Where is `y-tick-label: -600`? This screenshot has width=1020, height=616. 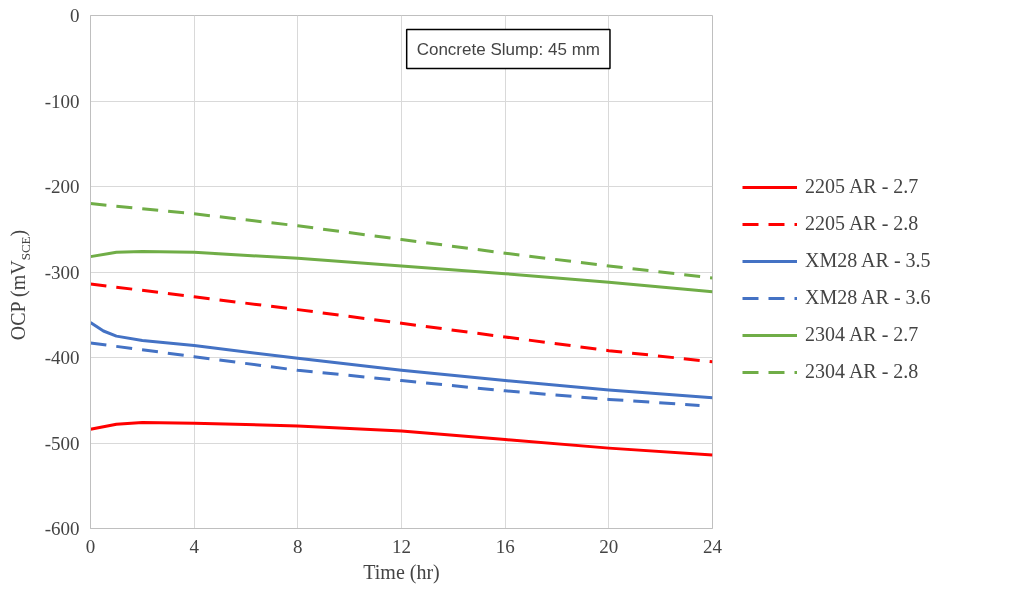
y-tick-label: -600 is located at coordinates (62, 528).